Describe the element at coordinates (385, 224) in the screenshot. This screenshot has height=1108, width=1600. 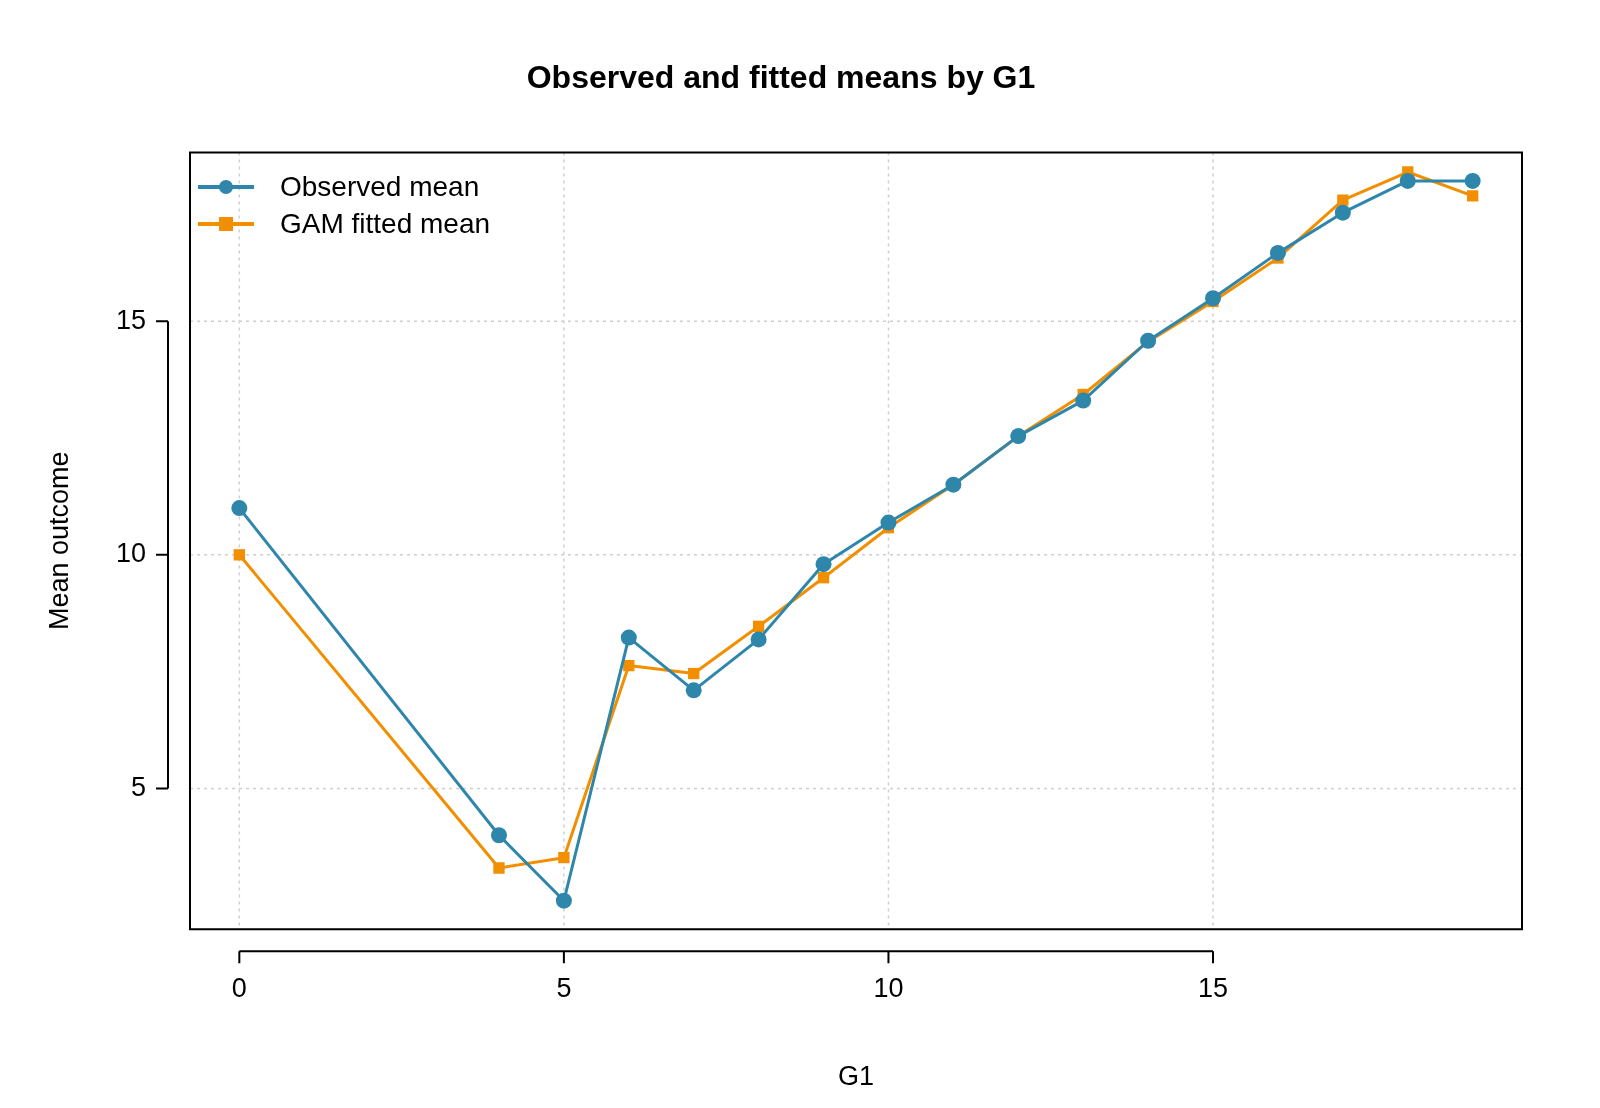
I see `legend-label: GAM fitted mean` at that location.